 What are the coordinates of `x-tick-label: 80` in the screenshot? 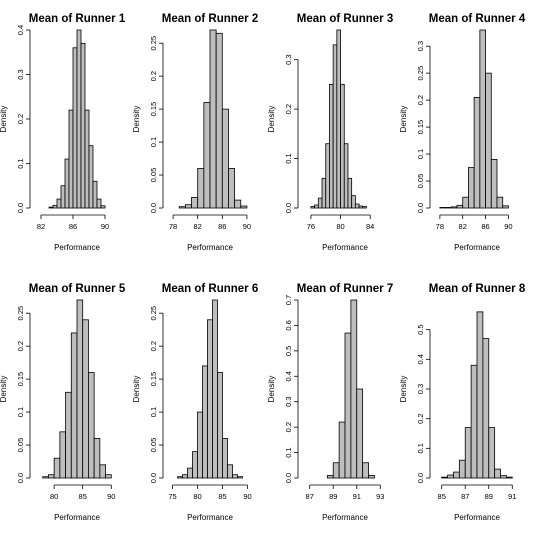 It's located at (340, 226).